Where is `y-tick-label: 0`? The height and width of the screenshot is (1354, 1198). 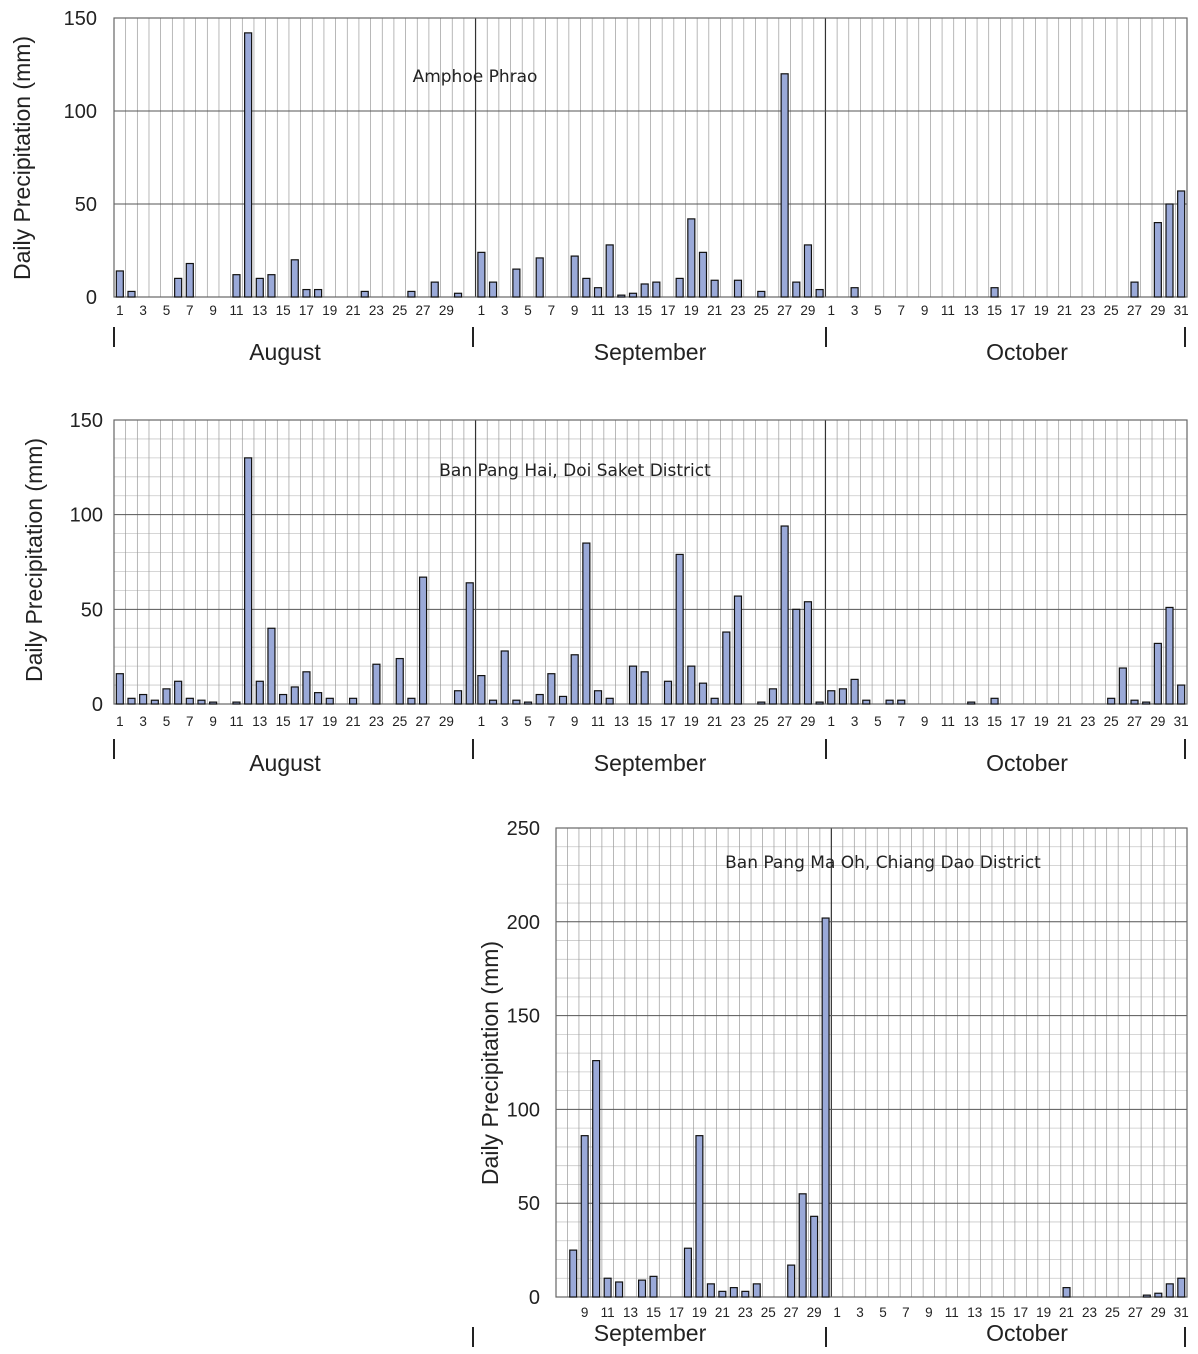 y-tick-label: 0 is located at coordinates (91, 298).